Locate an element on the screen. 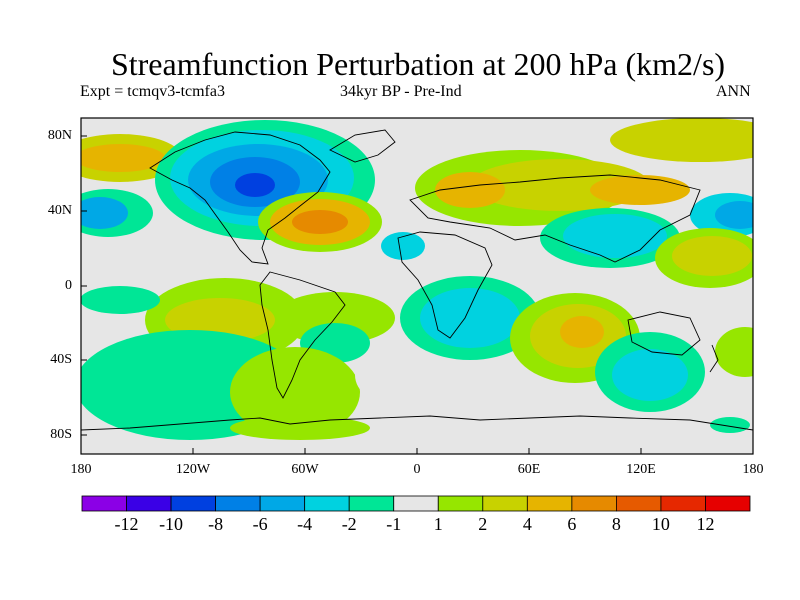 Image resolution: width=800 pixels, height=600 pixels. lat-tick-label: 0 is located at coordinates (68, 285).